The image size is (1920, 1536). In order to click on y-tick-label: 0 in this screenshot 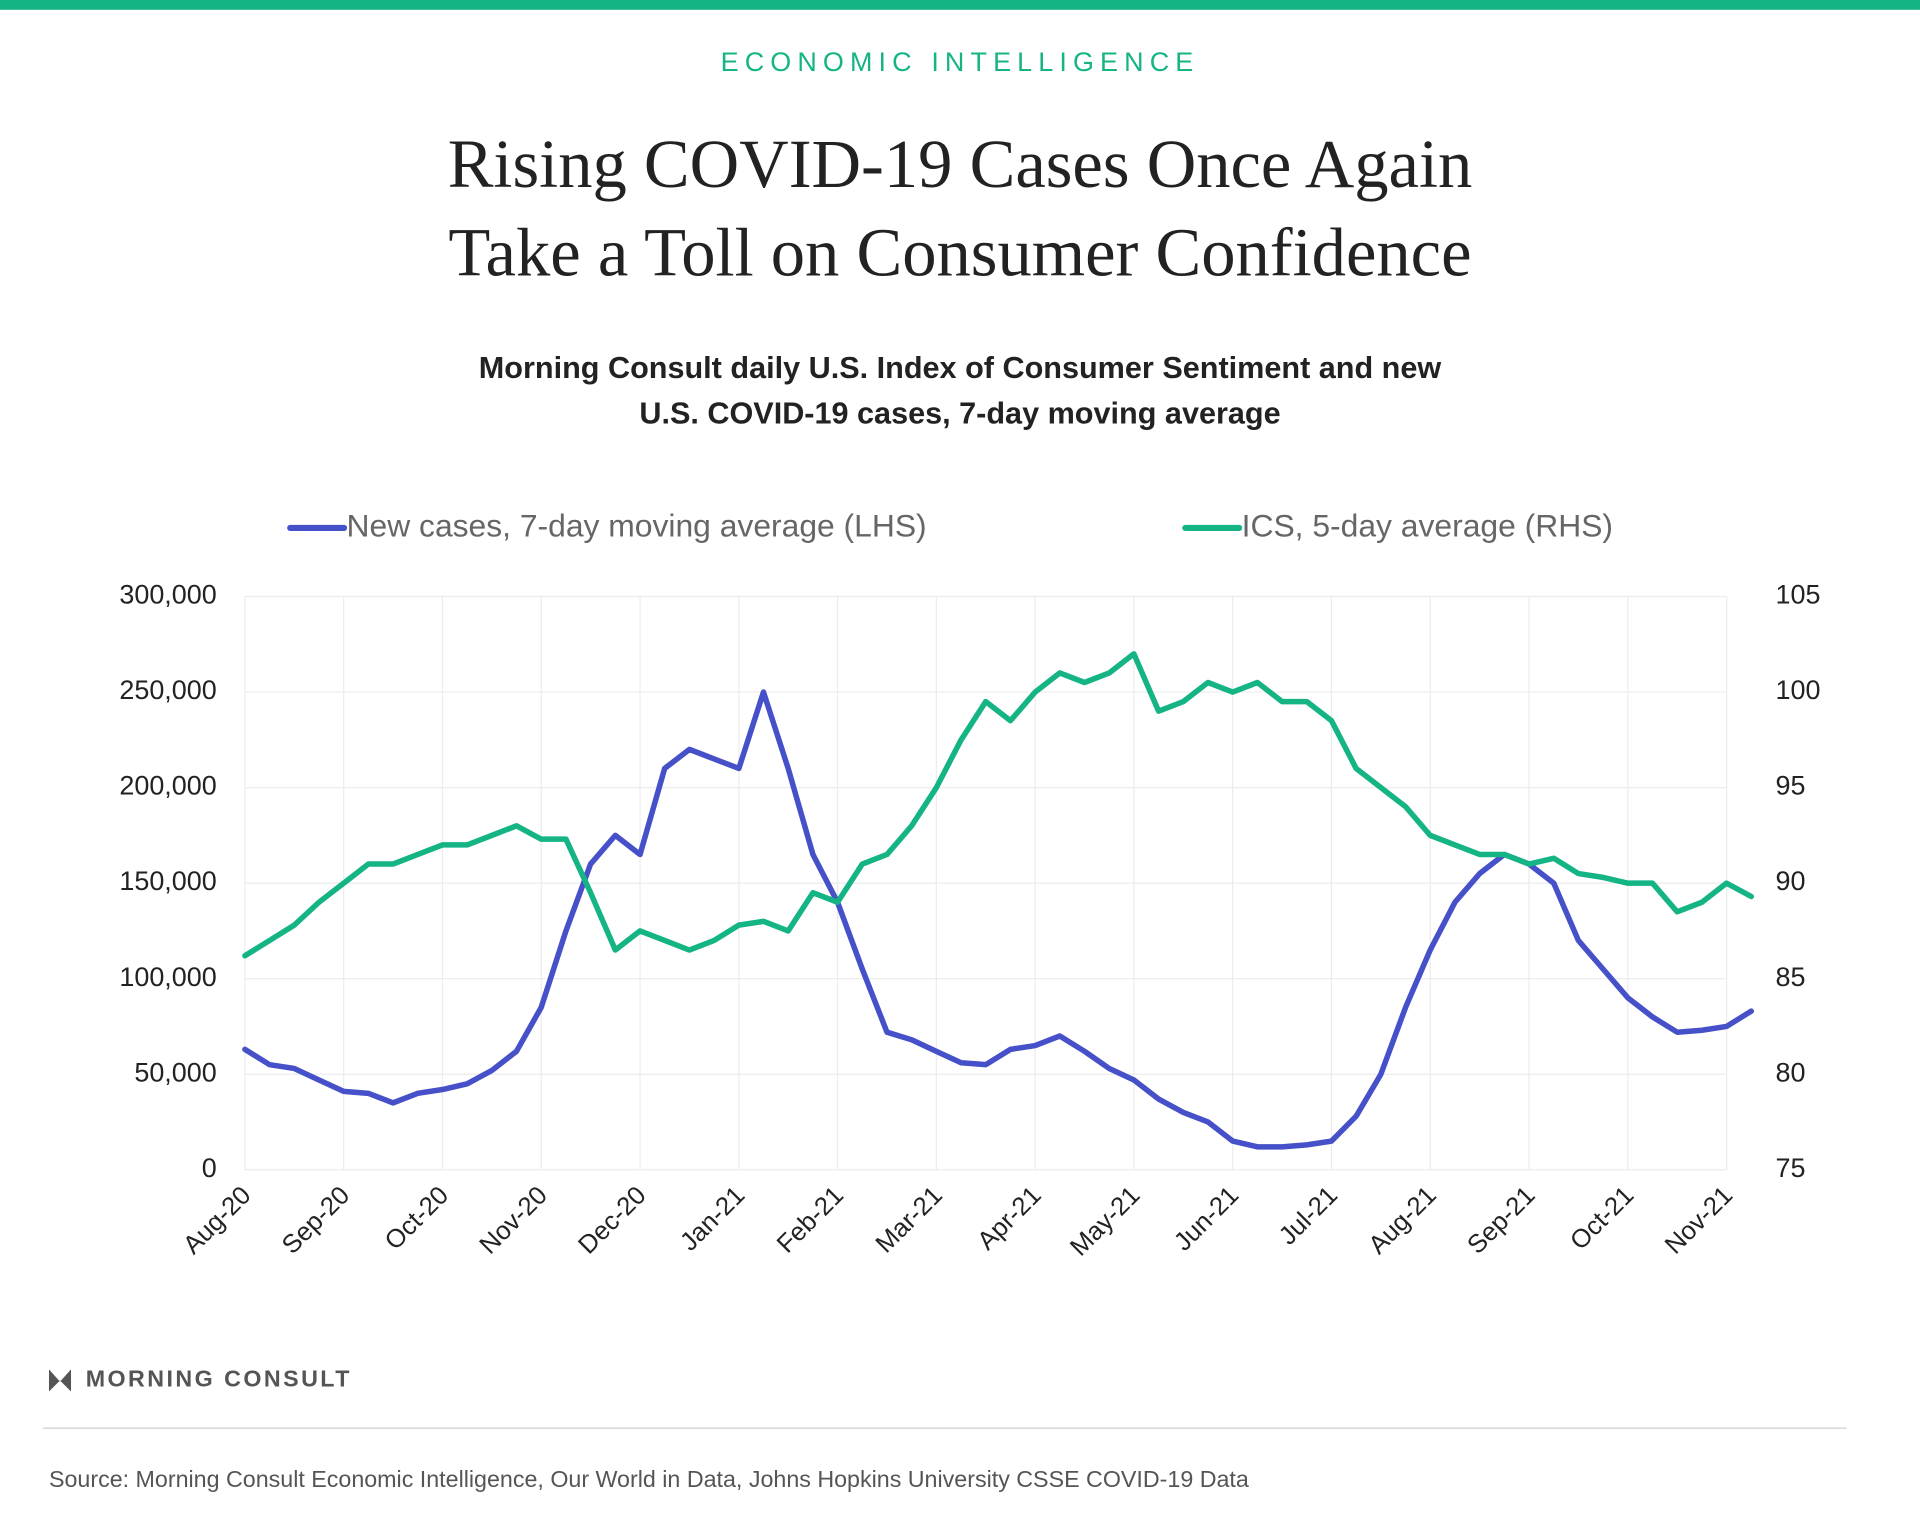, I will do `click(209, 1168)`.